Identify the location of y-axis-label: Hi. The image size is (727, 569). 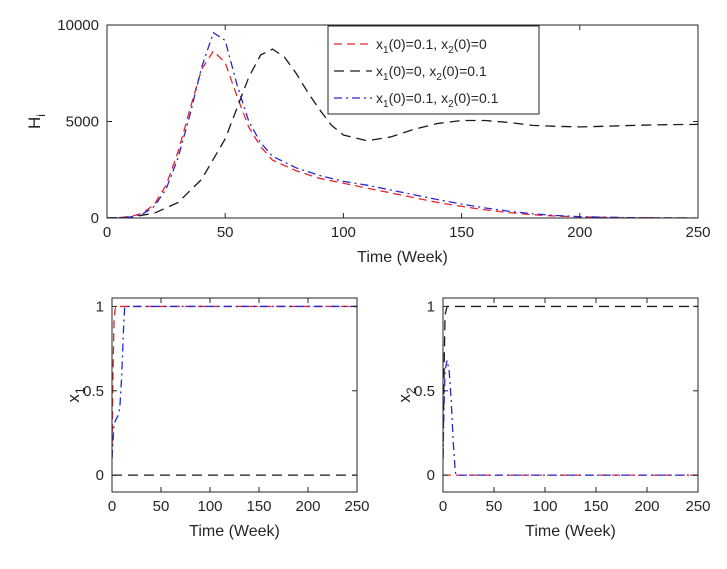
(36, 121).